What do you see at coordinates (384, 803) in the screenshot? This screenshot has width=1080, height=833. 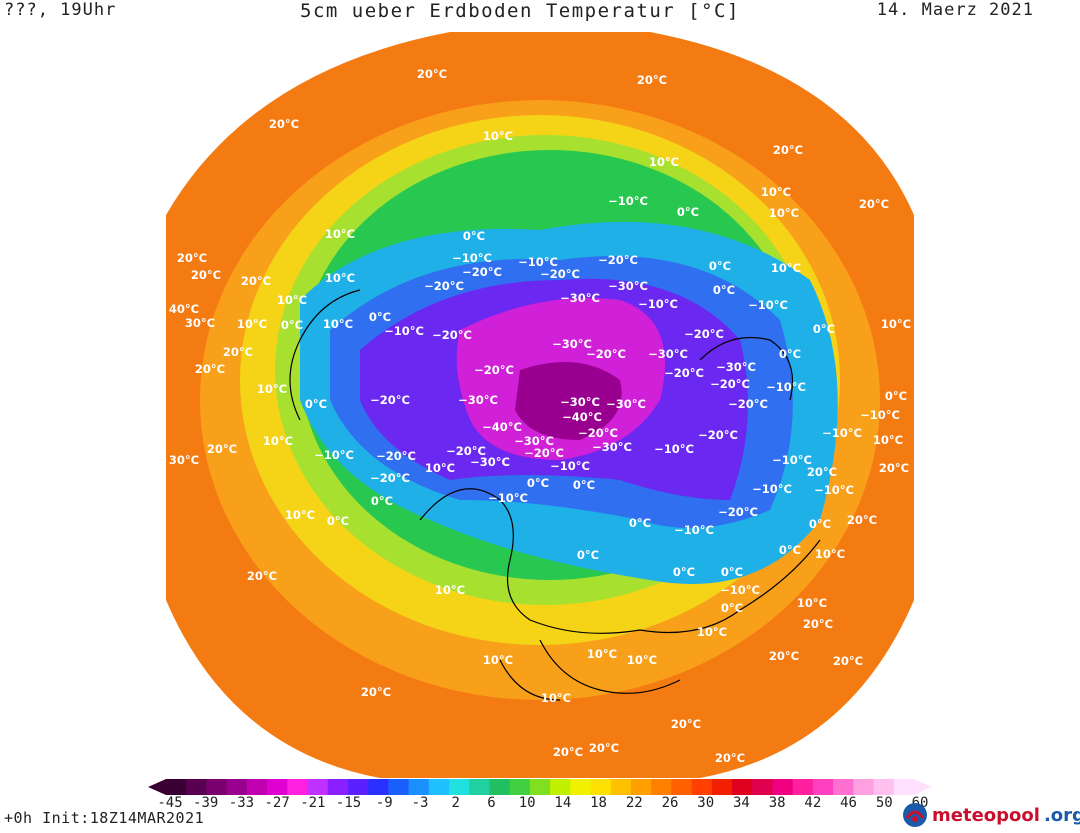 I see `color-scale-tick: -9` at bounding box center [384, 803].